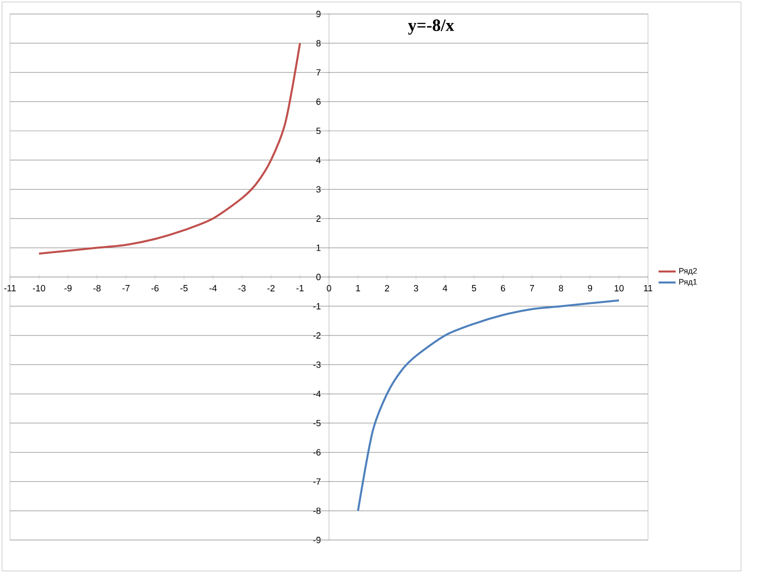 The width and height of the screenshot is (759, 573). I want to click on x-tick-label: -10, so click(39, 288).